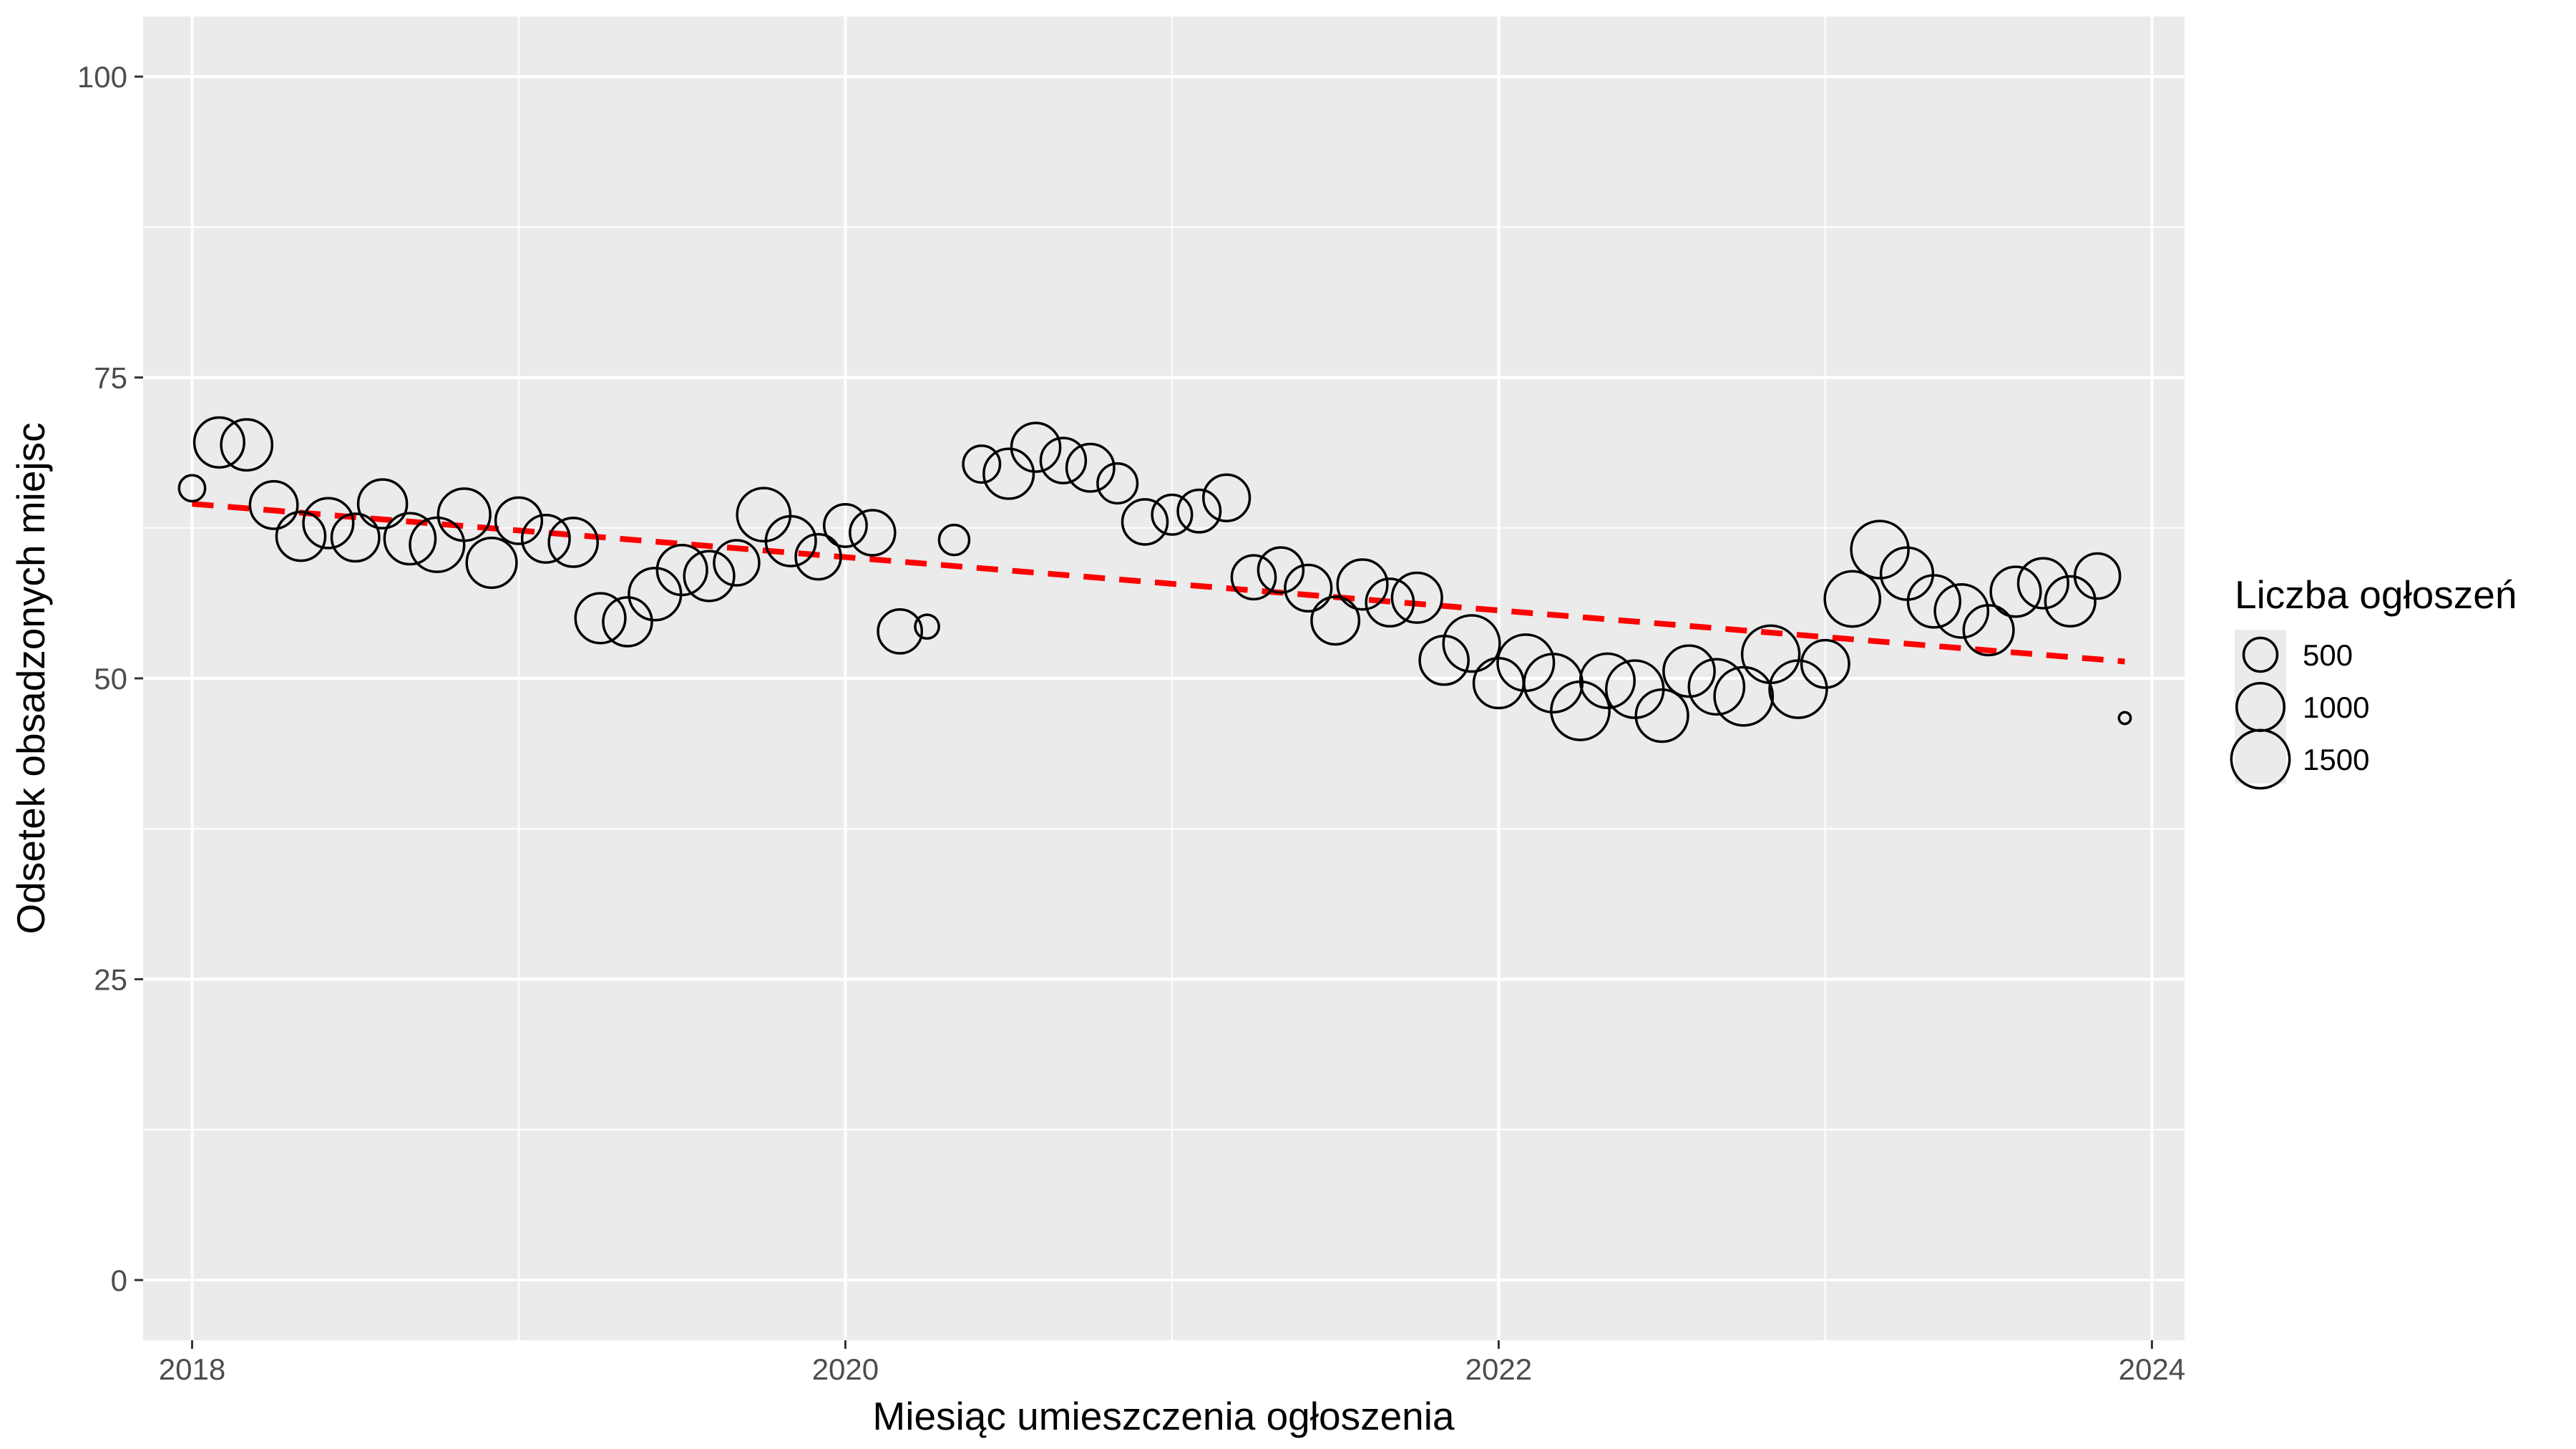 This screenshot has width=2576, height=1449. What do you see at coordinates (2336, 759) in the screenshot?
I see `legend-key-label: 1500` at bounding box center [2336, 759].